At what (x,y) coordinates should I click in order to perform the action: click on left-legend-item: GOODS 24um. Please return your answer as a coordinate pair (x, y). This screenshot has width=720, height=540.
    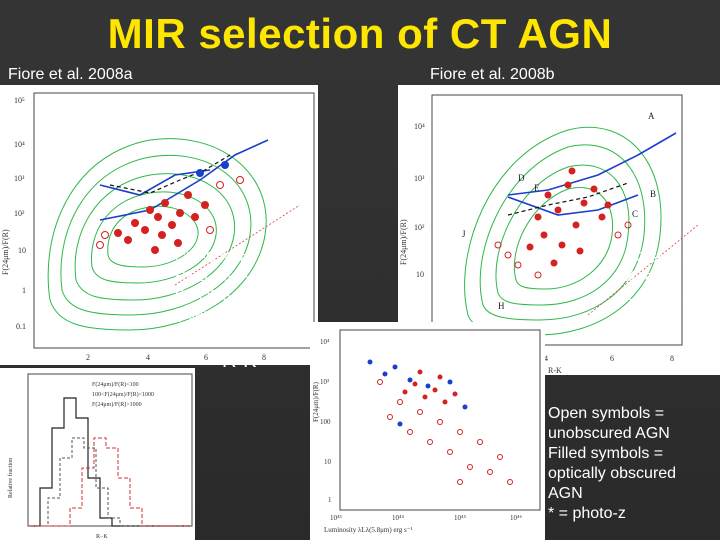
    Looking at the image, I should click on (224, 295).